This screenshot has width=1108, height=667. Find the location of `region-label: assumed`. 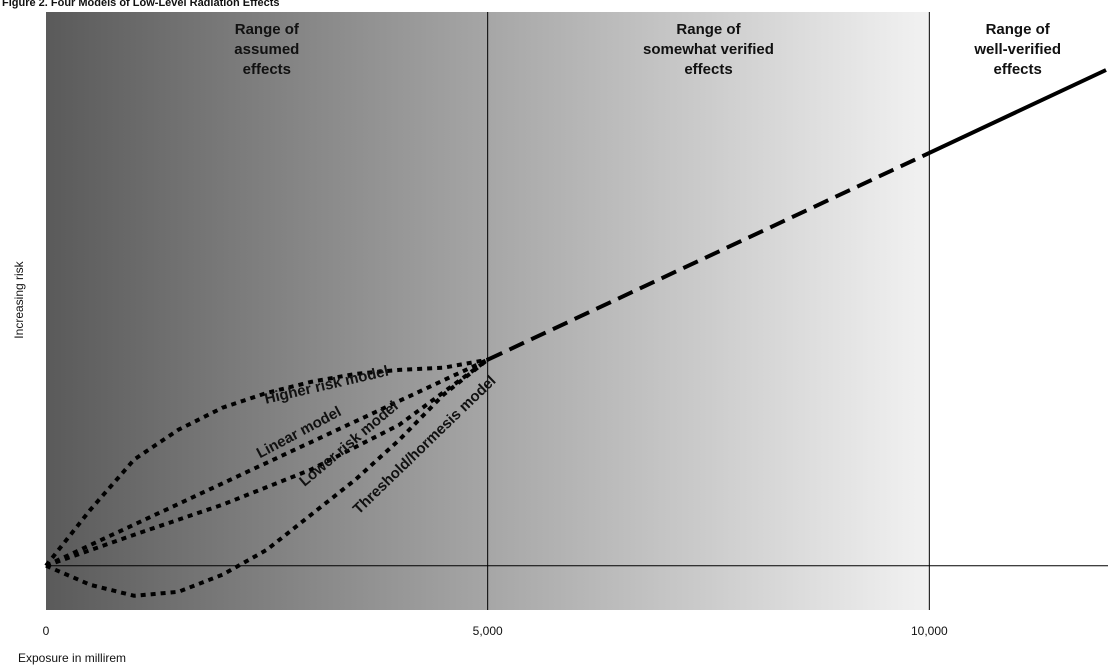

region-label: assumed is located at coordinates (266, 49).